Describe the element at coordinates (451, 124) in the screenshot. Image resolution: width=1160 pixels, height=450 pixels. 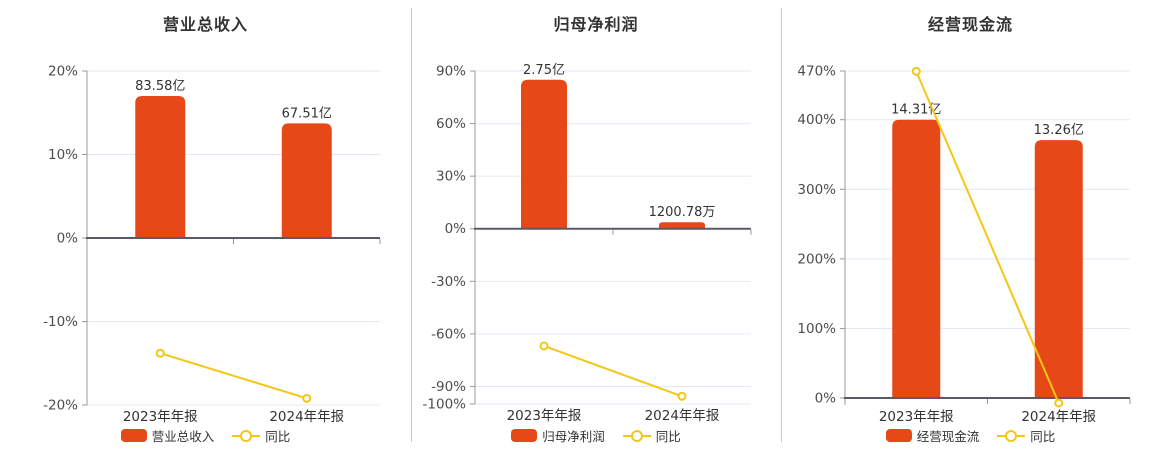
I see `y-tick-label: 60%` at that location.